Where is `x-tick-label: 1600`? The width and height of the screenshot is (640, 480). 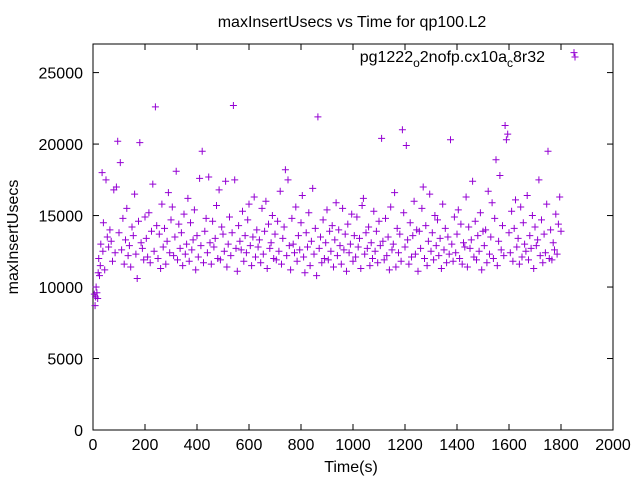
x-tick-label: 1600 is located at coordinates (509, 445).